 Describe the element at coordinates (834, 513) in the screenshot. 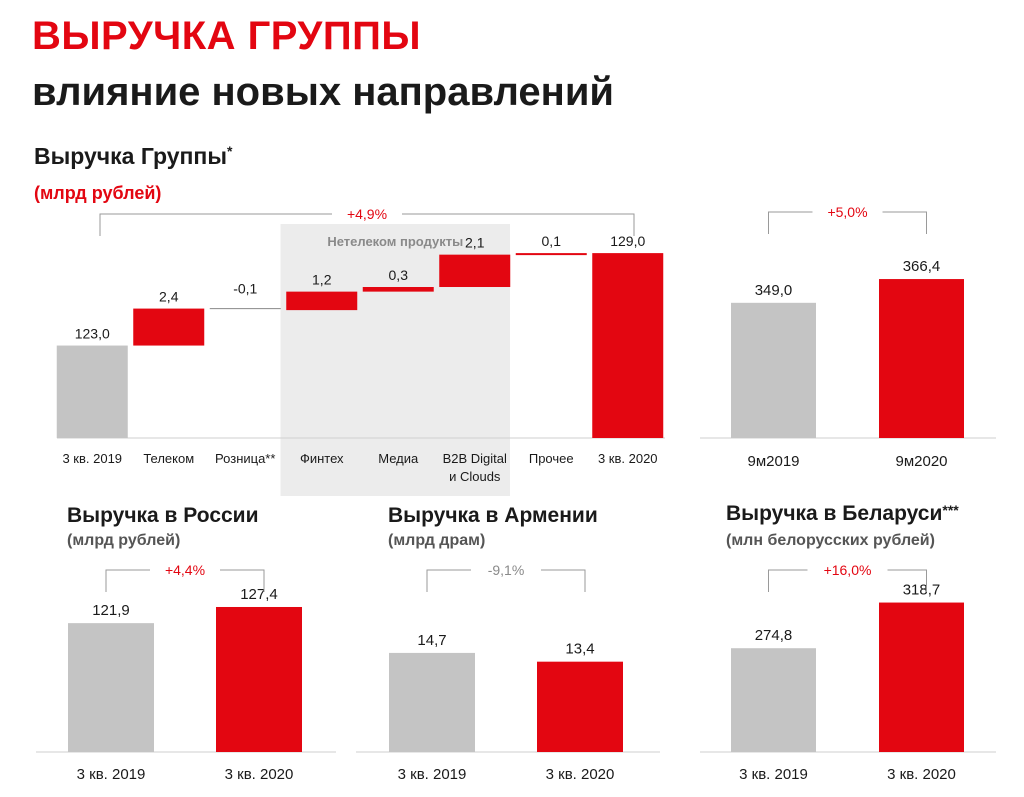

I see `belarus-revenue-title-text: Выручка в Беларуси` at that location.